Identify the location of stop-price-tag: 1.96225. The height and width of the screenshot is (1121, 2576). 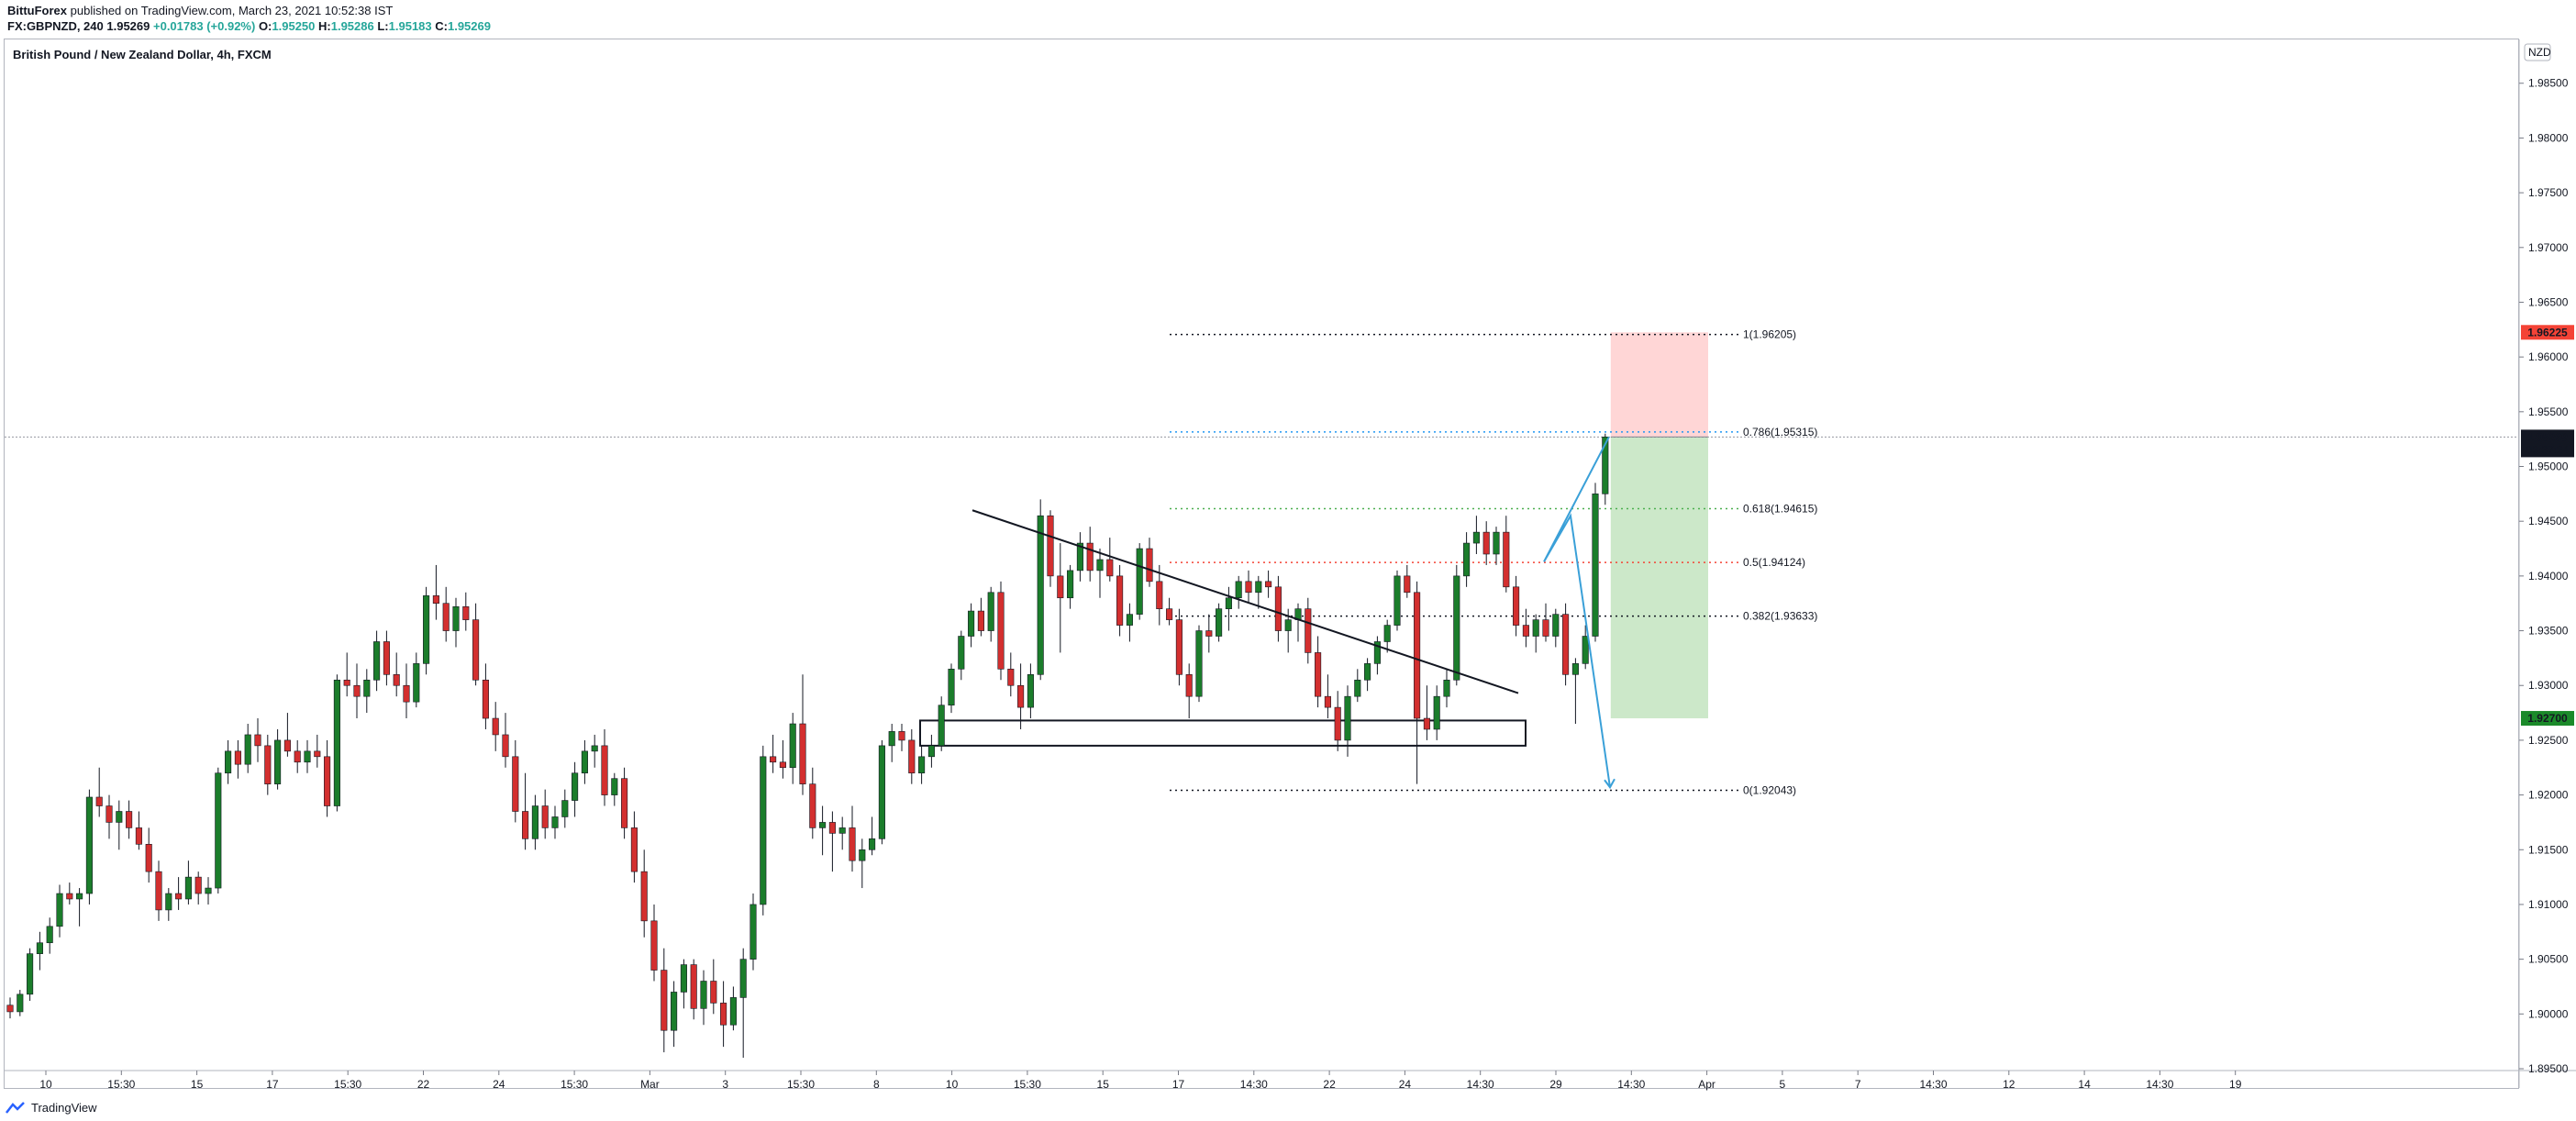
(2547, 332).